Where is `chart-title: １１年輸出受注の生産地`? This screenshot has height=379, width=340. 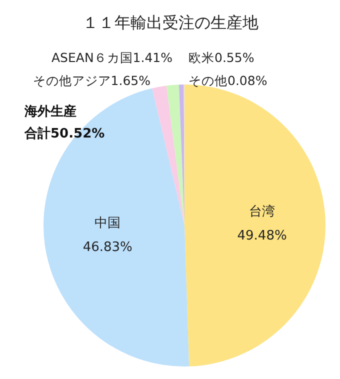 chart-title: １１年輸出受注の生産地 is located at coordinates (170, 22).